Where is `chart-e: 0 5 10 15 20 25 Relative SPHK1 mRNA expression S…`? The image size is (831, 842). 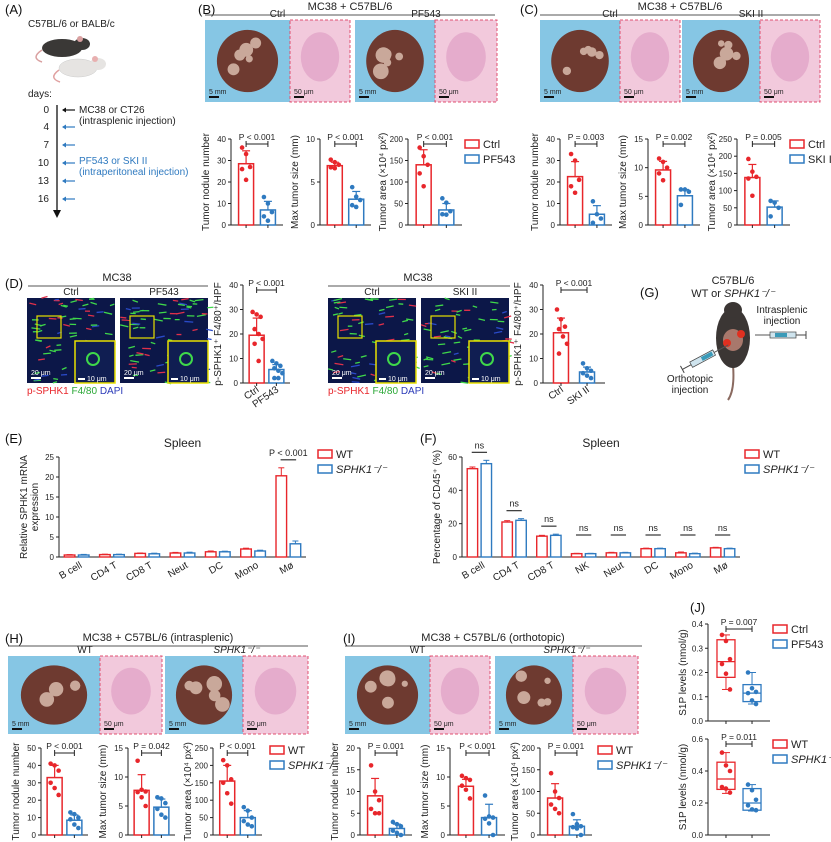
chart-e: 0 5 10 15 20 25 Relative SPHK1 mRNA expression S… is located at coordinates (163, 510).